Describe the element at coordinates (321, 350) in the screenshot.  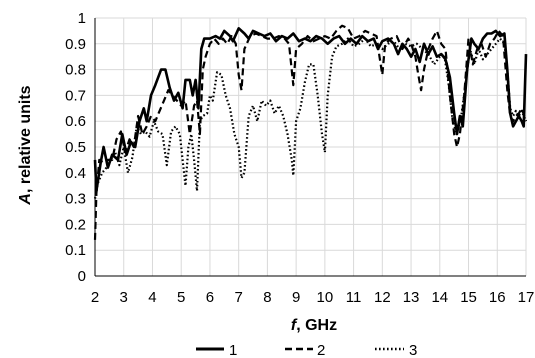
I see `legend-label-series-2: 2` at that location.